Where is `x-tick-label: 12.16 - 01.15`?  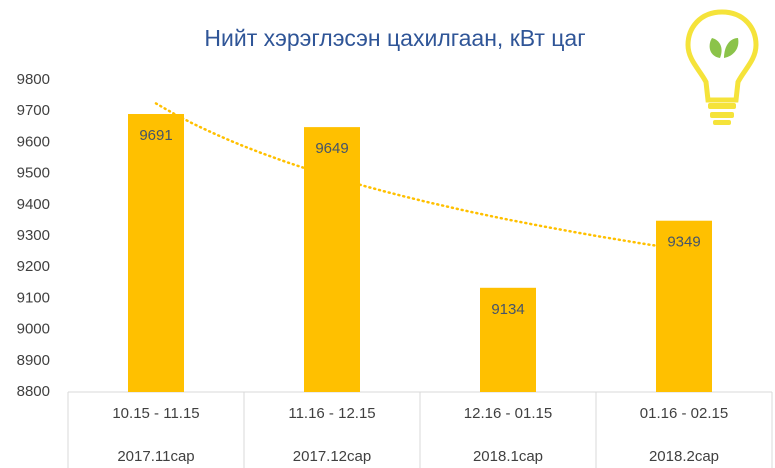
x-tick-label: 12.16 - 01.15 is located at coordinates (508, 413).